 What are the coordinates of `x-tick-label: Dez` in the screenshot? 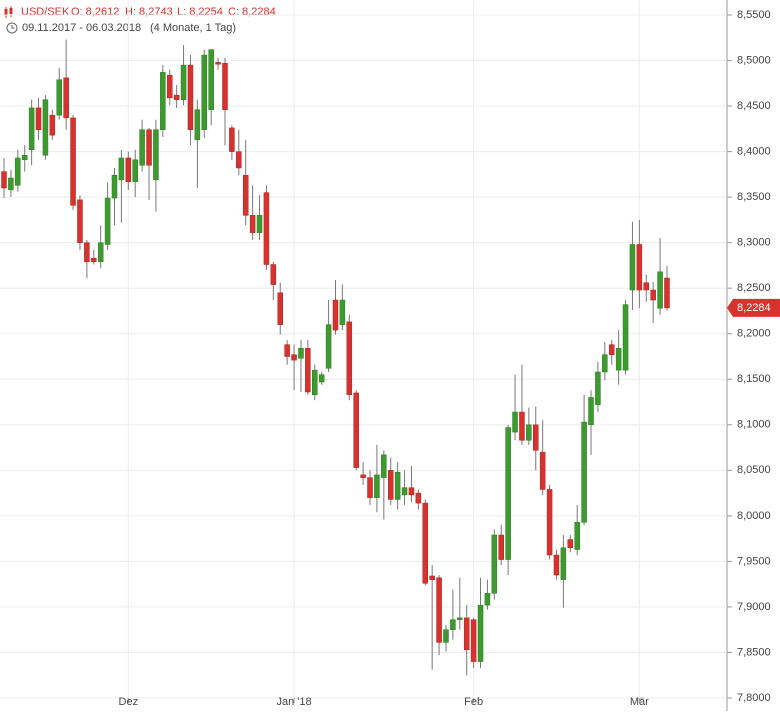 It's located at (129, 702).